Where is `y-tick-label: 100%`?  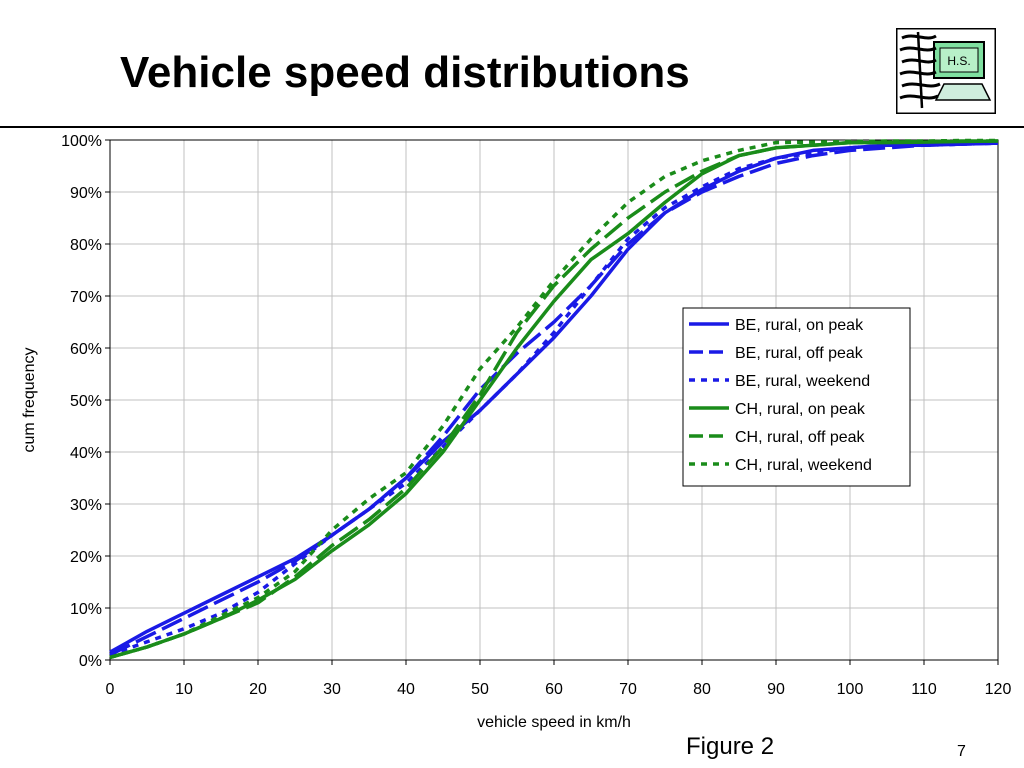
y-tick-label: 100% is located at coordinates (81, 141).